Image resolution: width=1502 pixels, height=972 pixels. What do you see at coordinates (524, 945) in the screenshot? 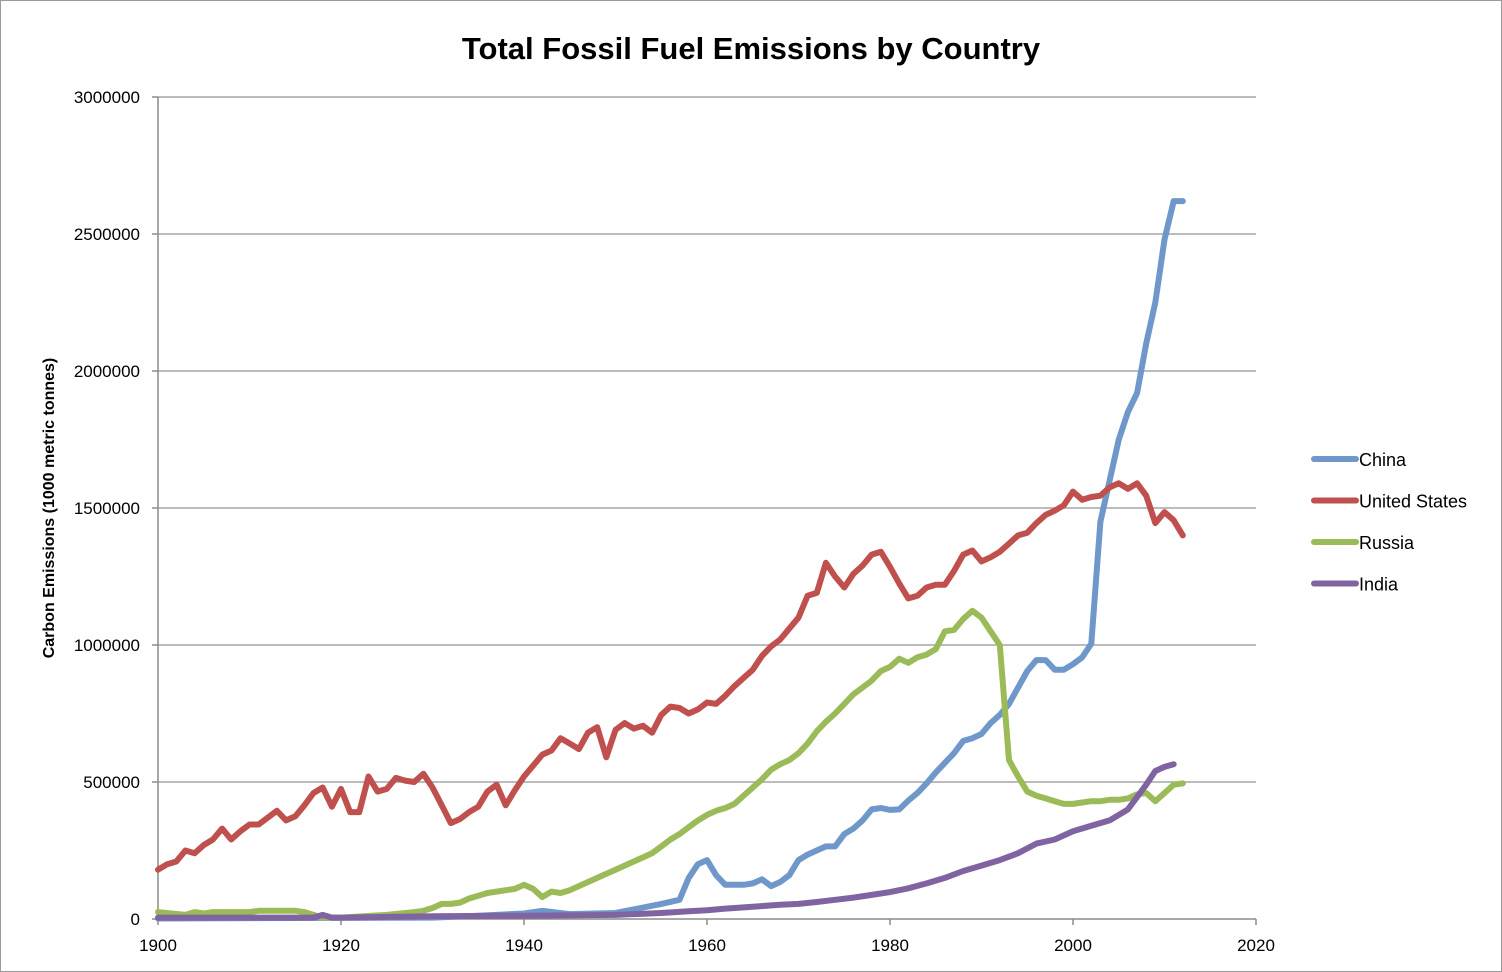
I see `x-tick-label: 1940` at bounding box center [524, 945].